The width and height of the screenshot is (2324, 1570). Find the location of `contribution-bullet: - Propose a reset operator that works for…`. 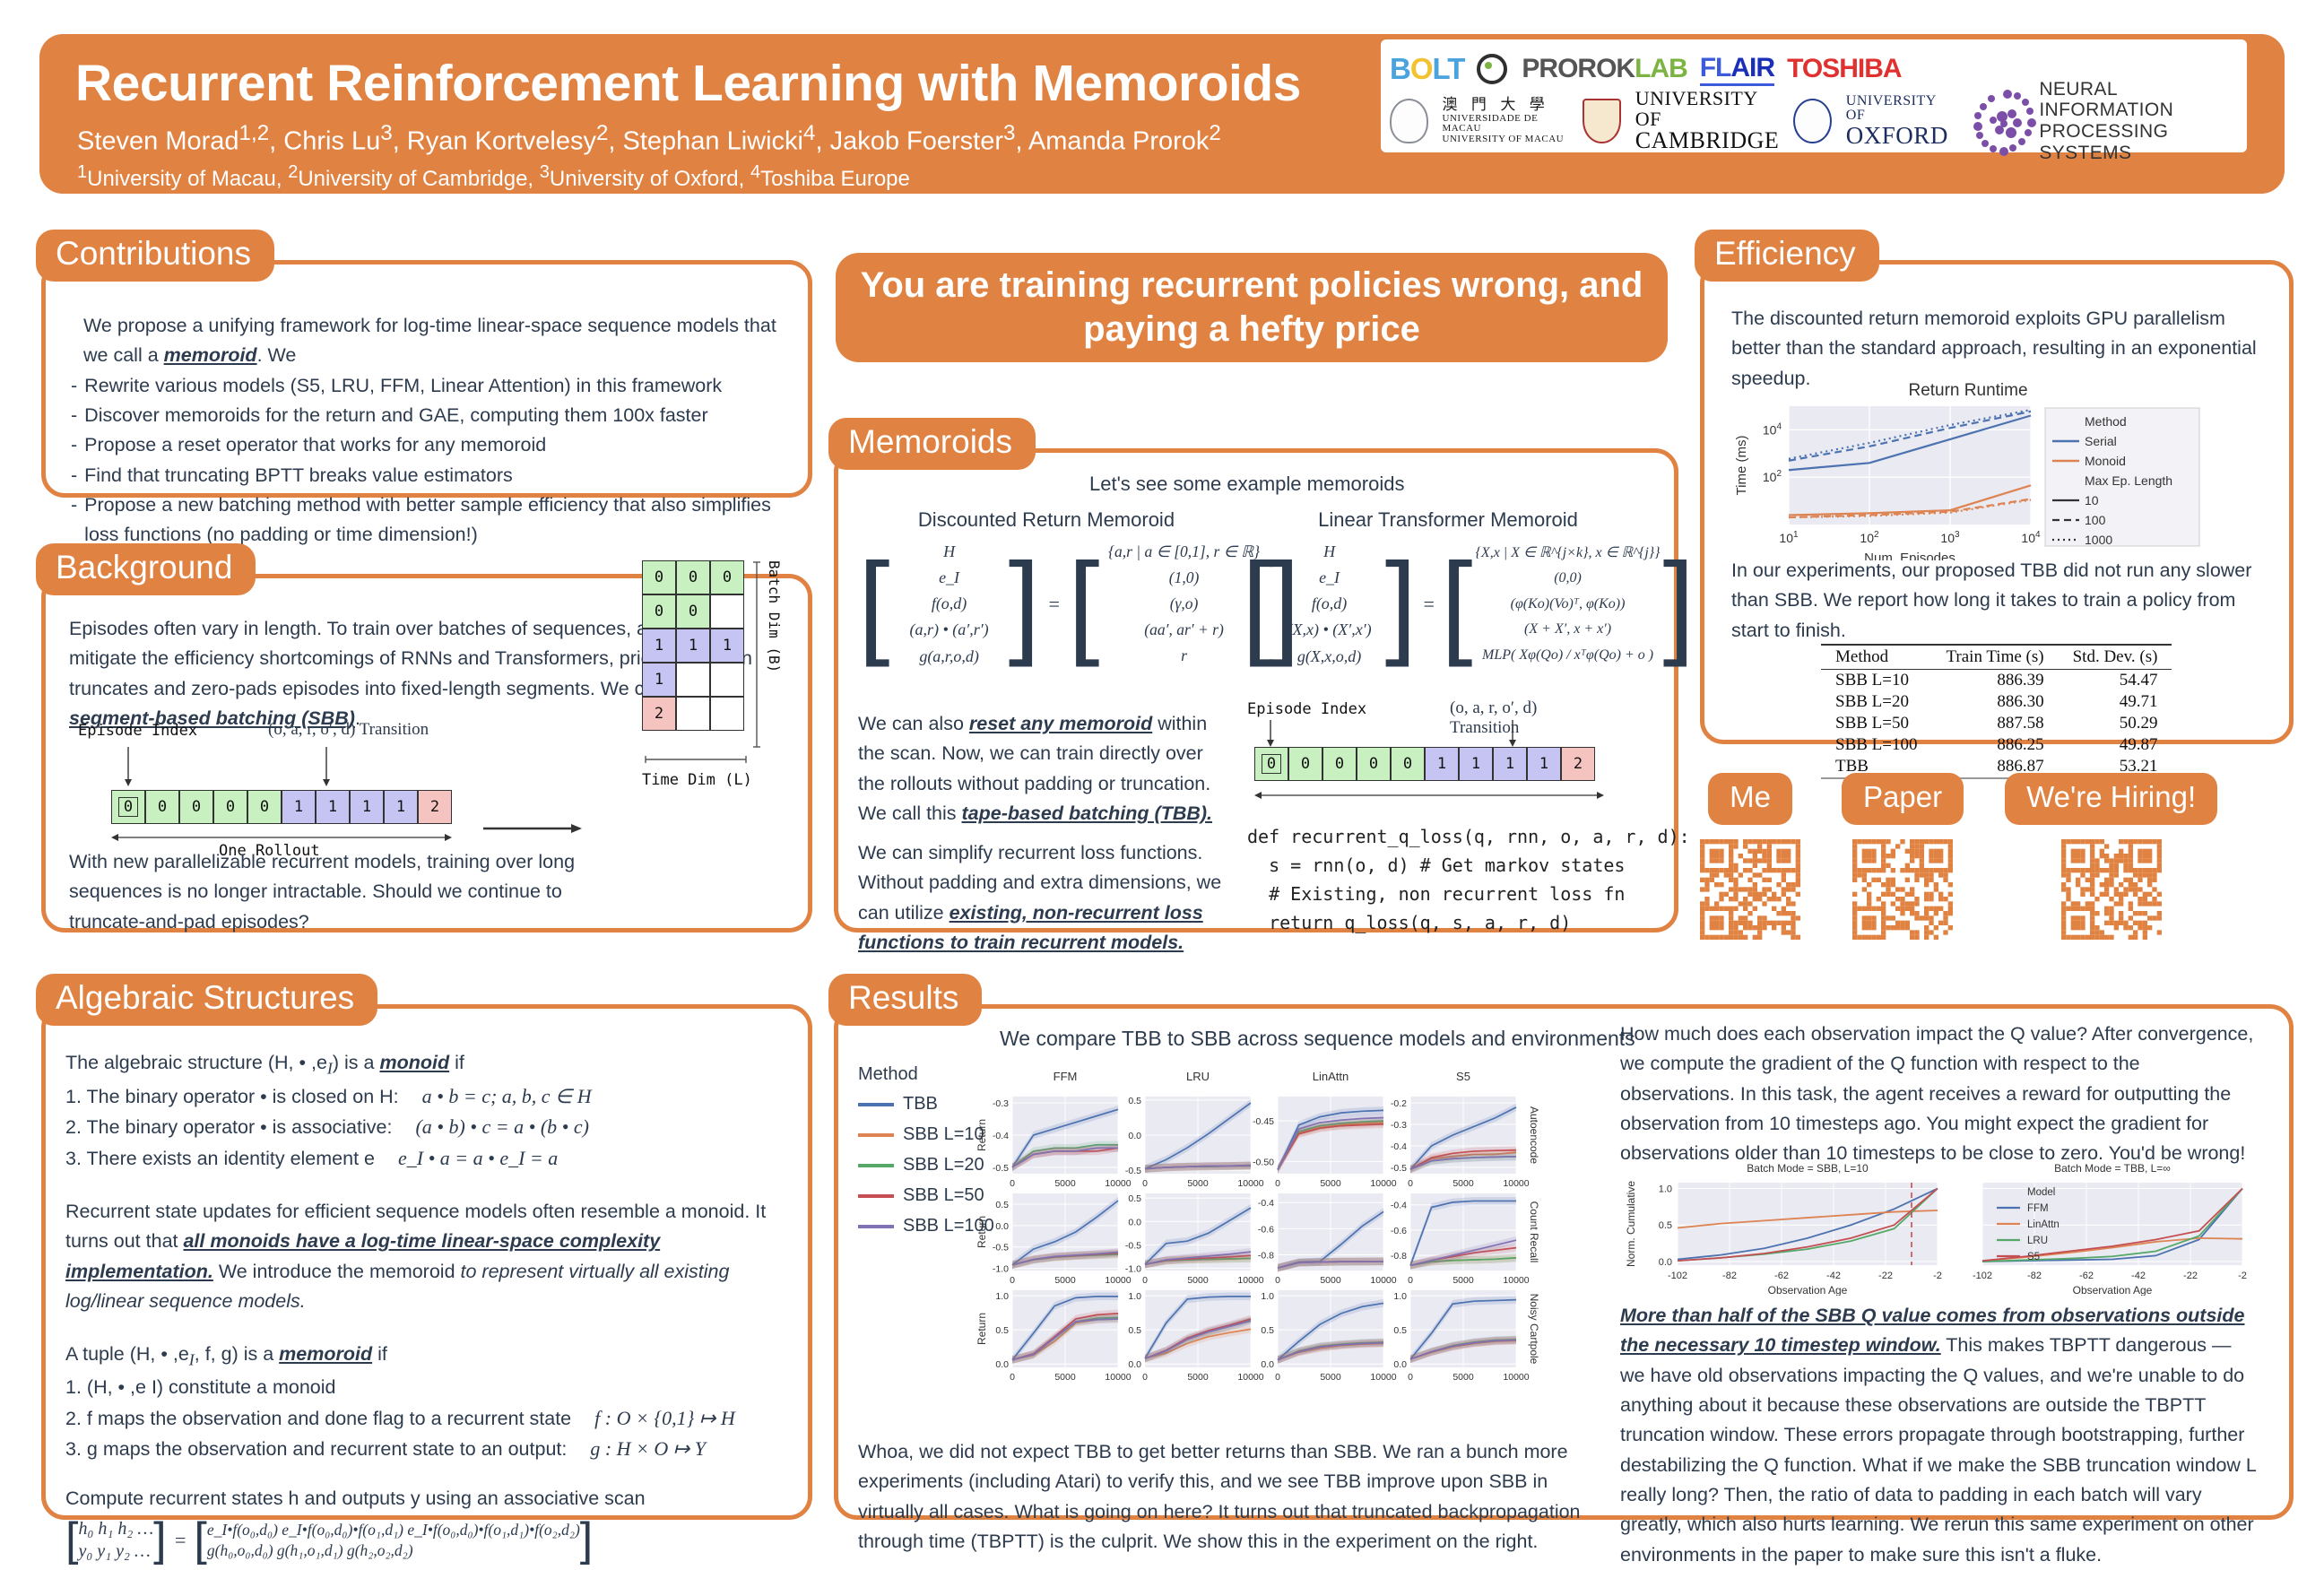

contribution-bullet: - Propose a reset operator that works for… is located at coordinates (309, 445).